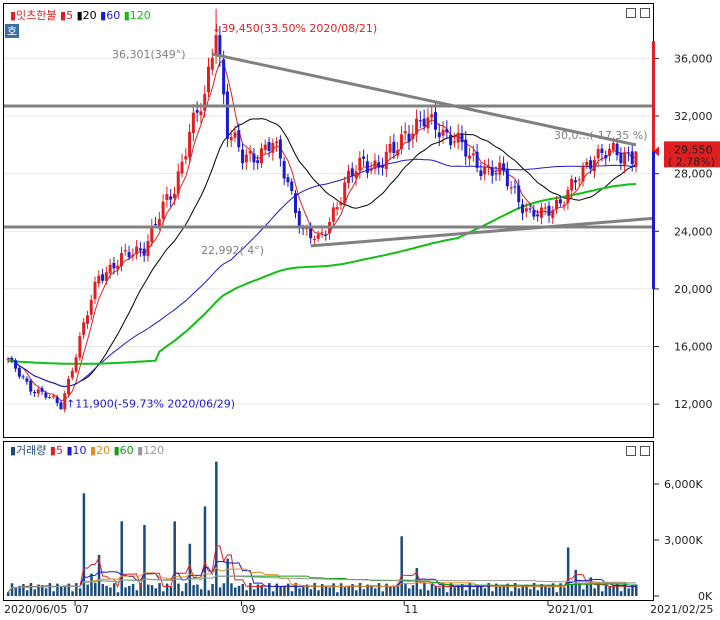 This screenshot has width=720, height=620. Describe the element at coordinates (571, 609) in the screenshot. I see `x-tick-label: 2021/01` at that location.